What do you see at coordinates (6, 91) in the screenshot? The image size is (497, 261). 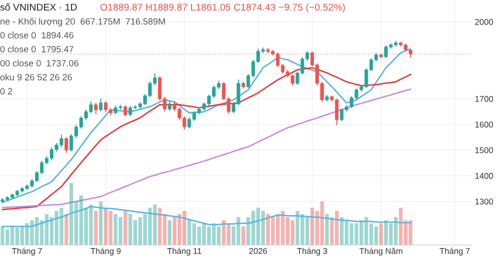 I see `annotation: 0 2` at bounding box center [6, 91].